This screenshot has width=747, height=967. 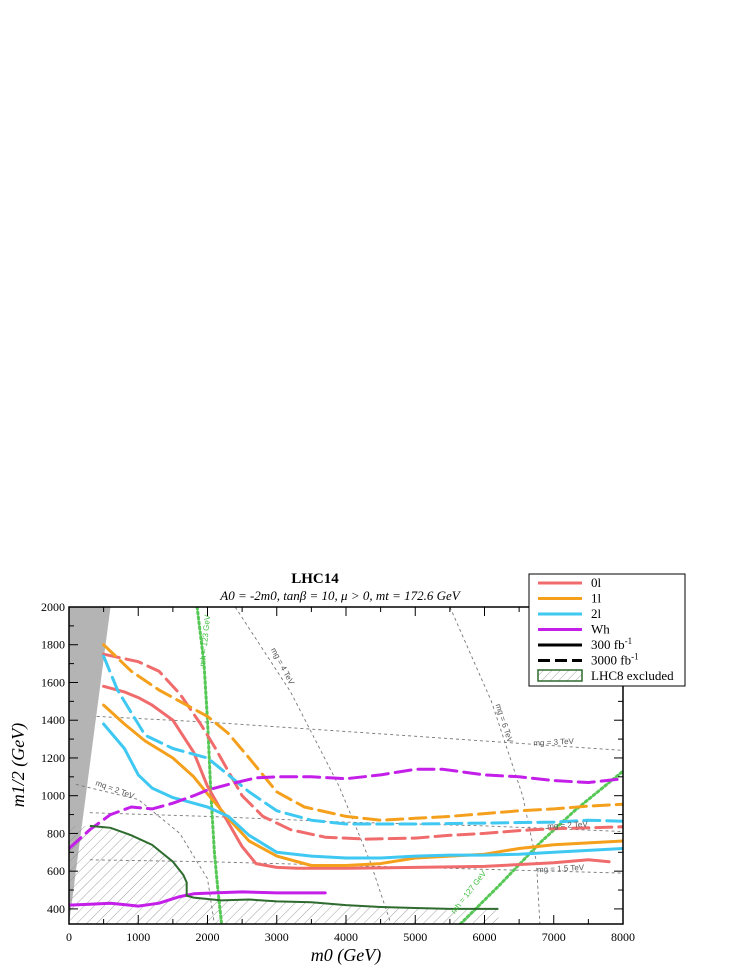 I want to click on lhc8-excluded-boundary, so click(x=294, y=867).